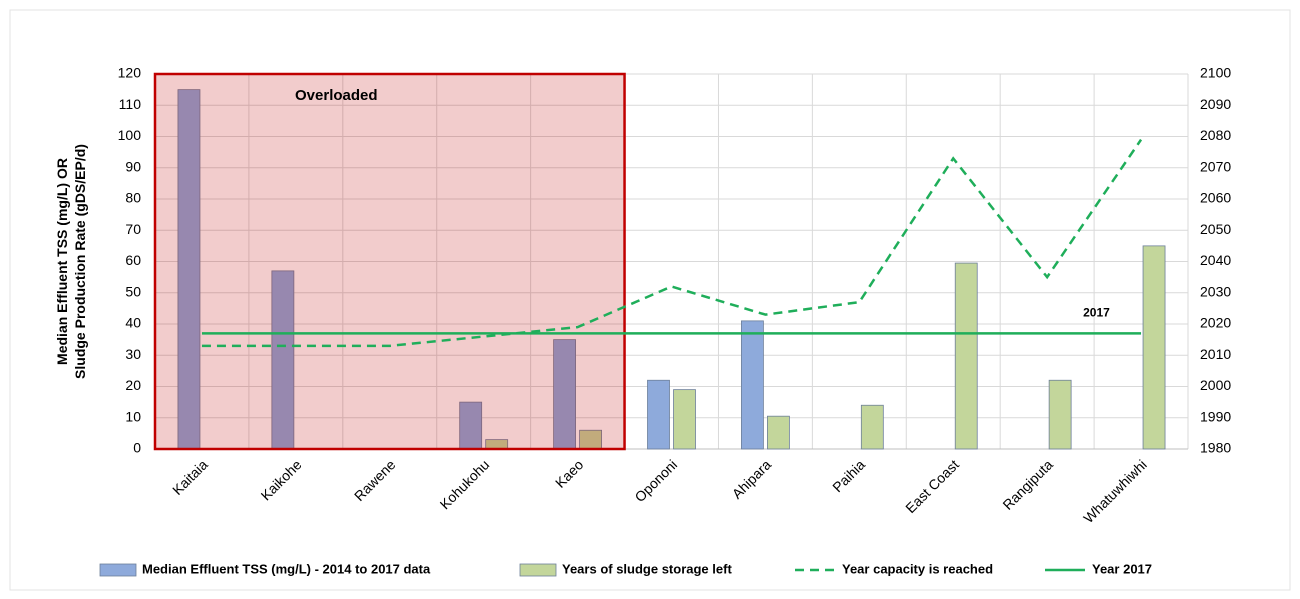 This screenshot has width=1300, height=599. Describe the element at coordinates (62, 261) in the screenshot. I see `y-axis-label-line: Median Effluent TSS (mg/L) OR` at that location.